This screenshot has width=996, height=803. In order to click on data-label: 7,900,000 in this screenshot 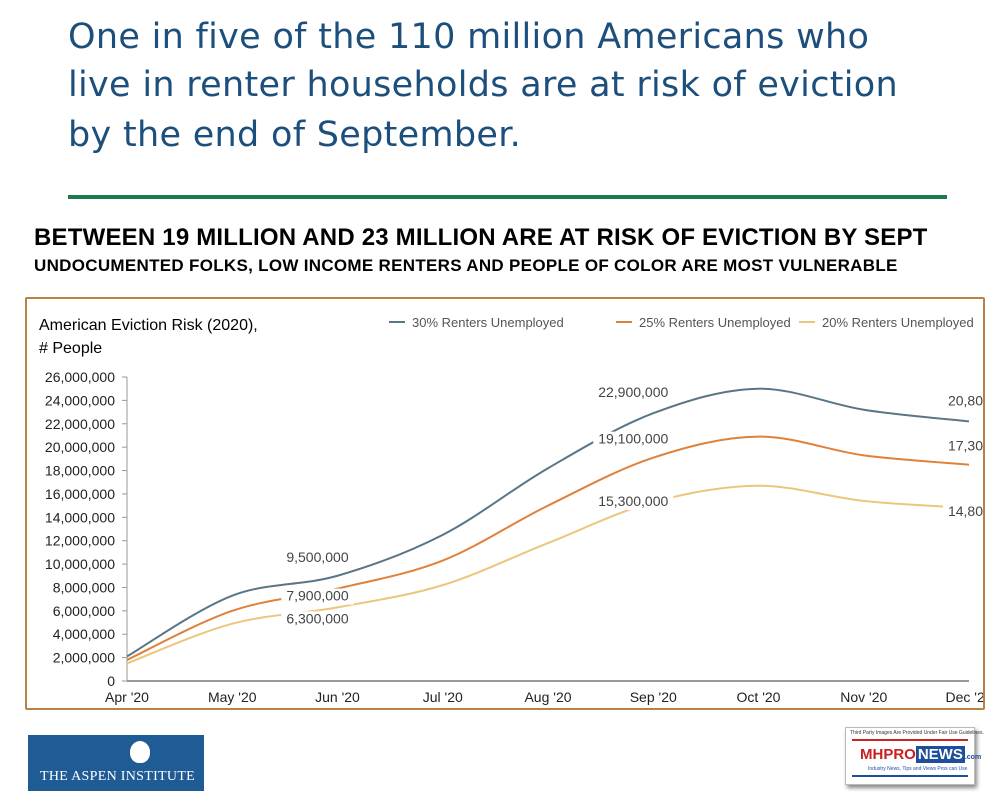, I will do `click(317, 596)`.